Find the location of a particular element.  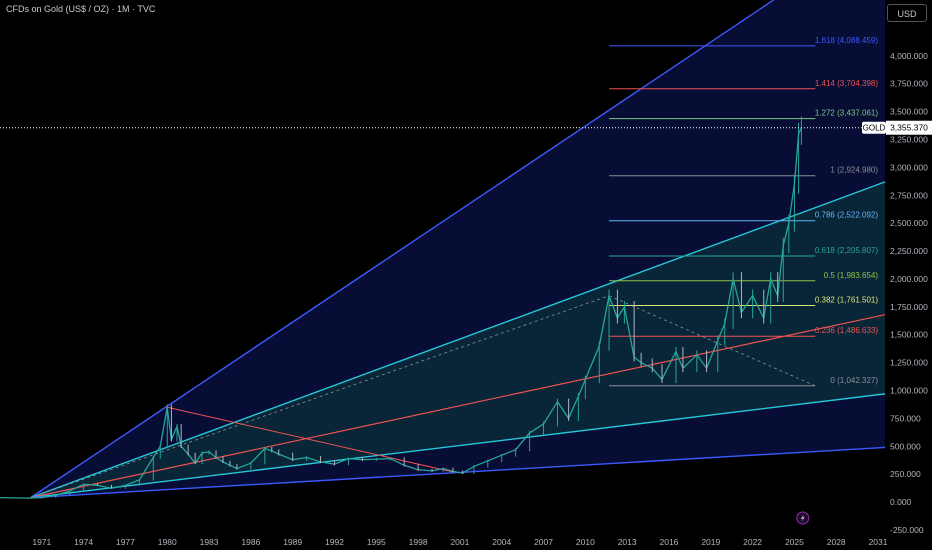

y-axis-tick: 3,000.000 is located at coordinates (909, 167).